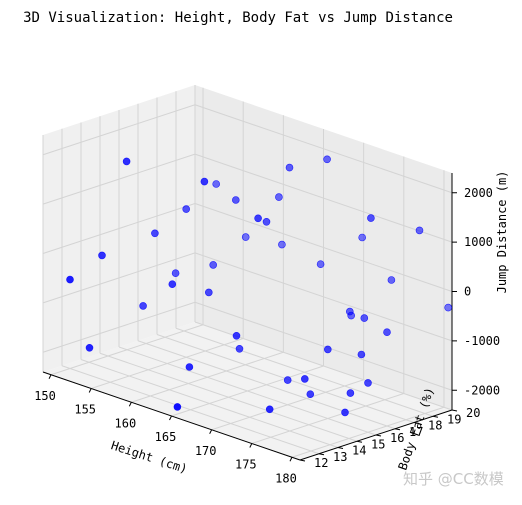  What do you see at coordinates (467, 292) in the screenshot?
I see `z-tick-label: 0` at bounding box center [467, 292].